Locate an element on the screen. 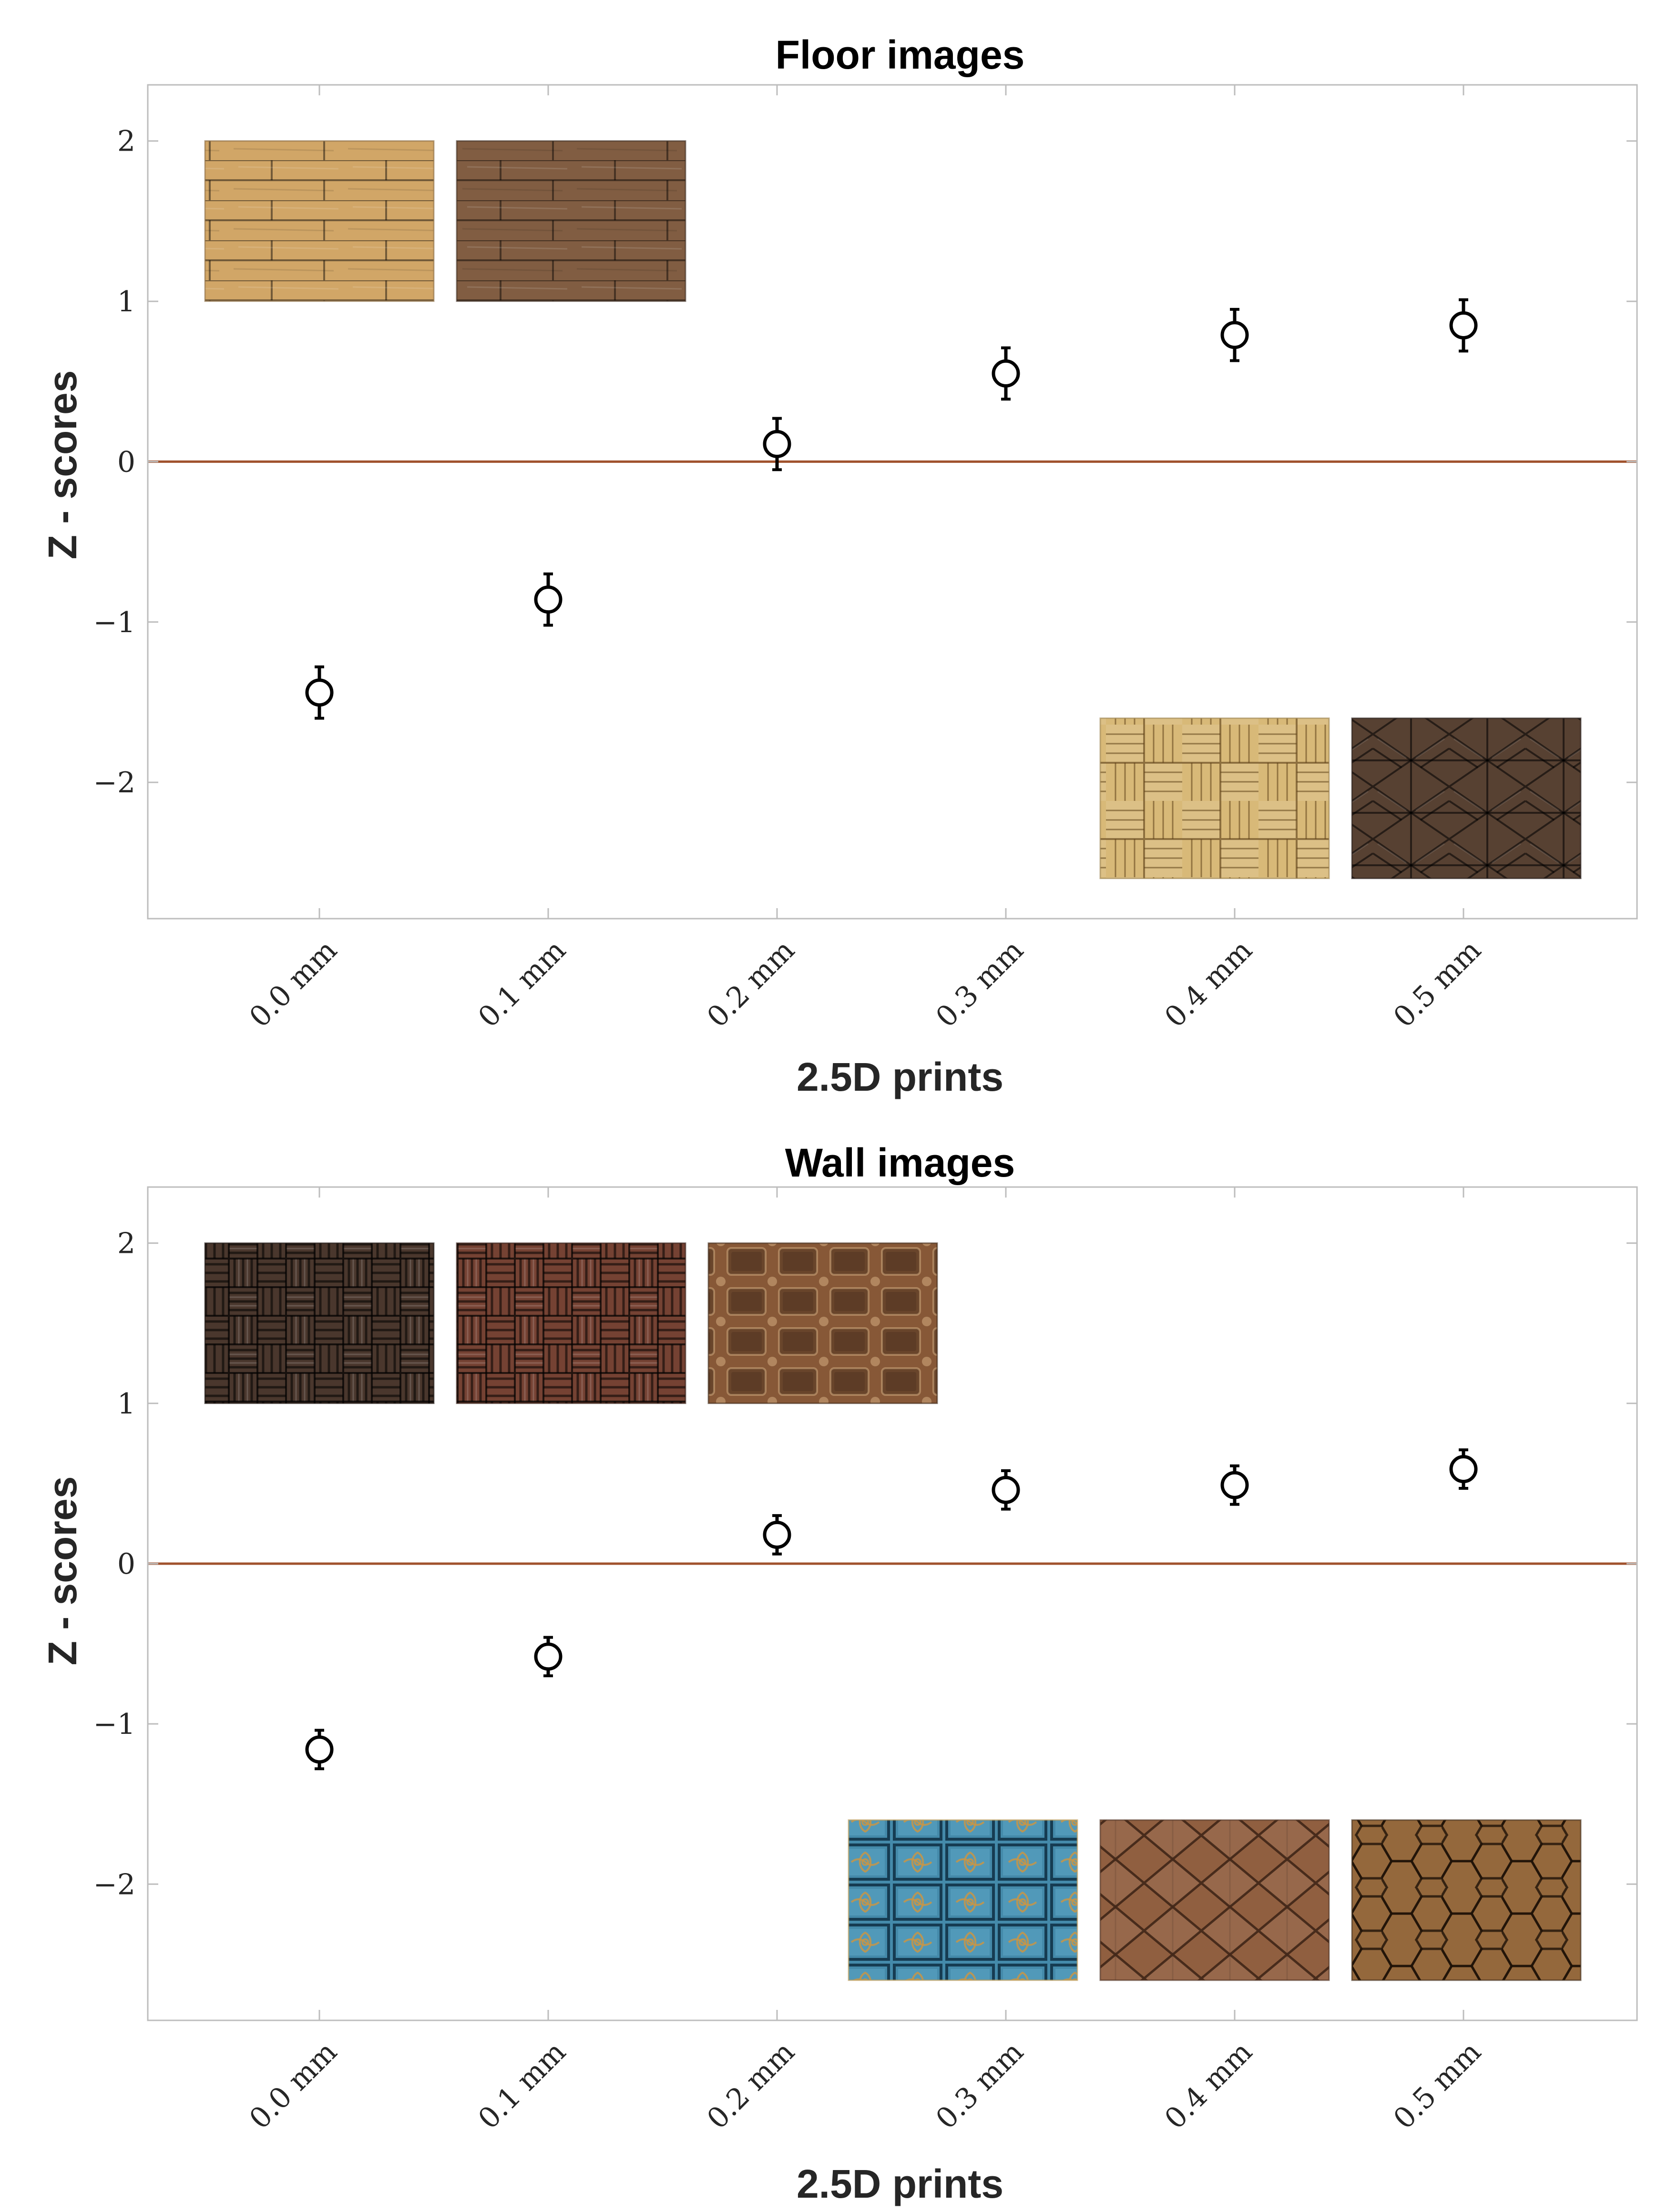  dark-herringbone-texture is located at coordinates (1466, 798).